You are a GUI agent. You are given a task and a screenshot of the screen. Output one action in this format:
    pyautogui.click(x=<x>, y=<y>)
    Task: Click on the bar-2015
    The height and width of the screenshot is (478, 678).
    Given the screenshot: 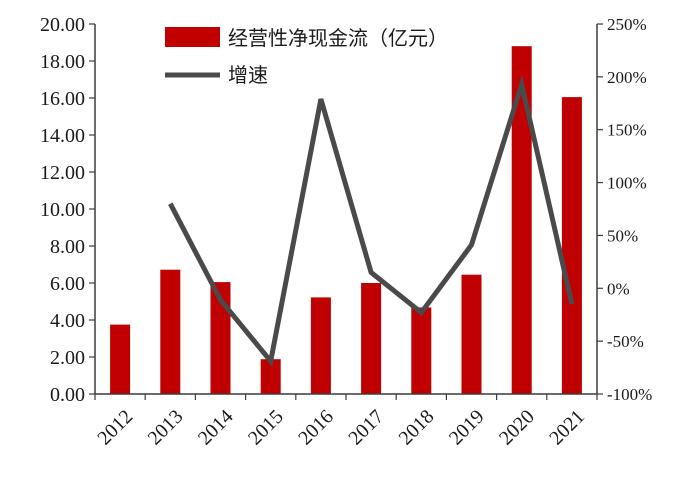 What is the action you would take?
    pyautogui.click(x=270, y=376)
    